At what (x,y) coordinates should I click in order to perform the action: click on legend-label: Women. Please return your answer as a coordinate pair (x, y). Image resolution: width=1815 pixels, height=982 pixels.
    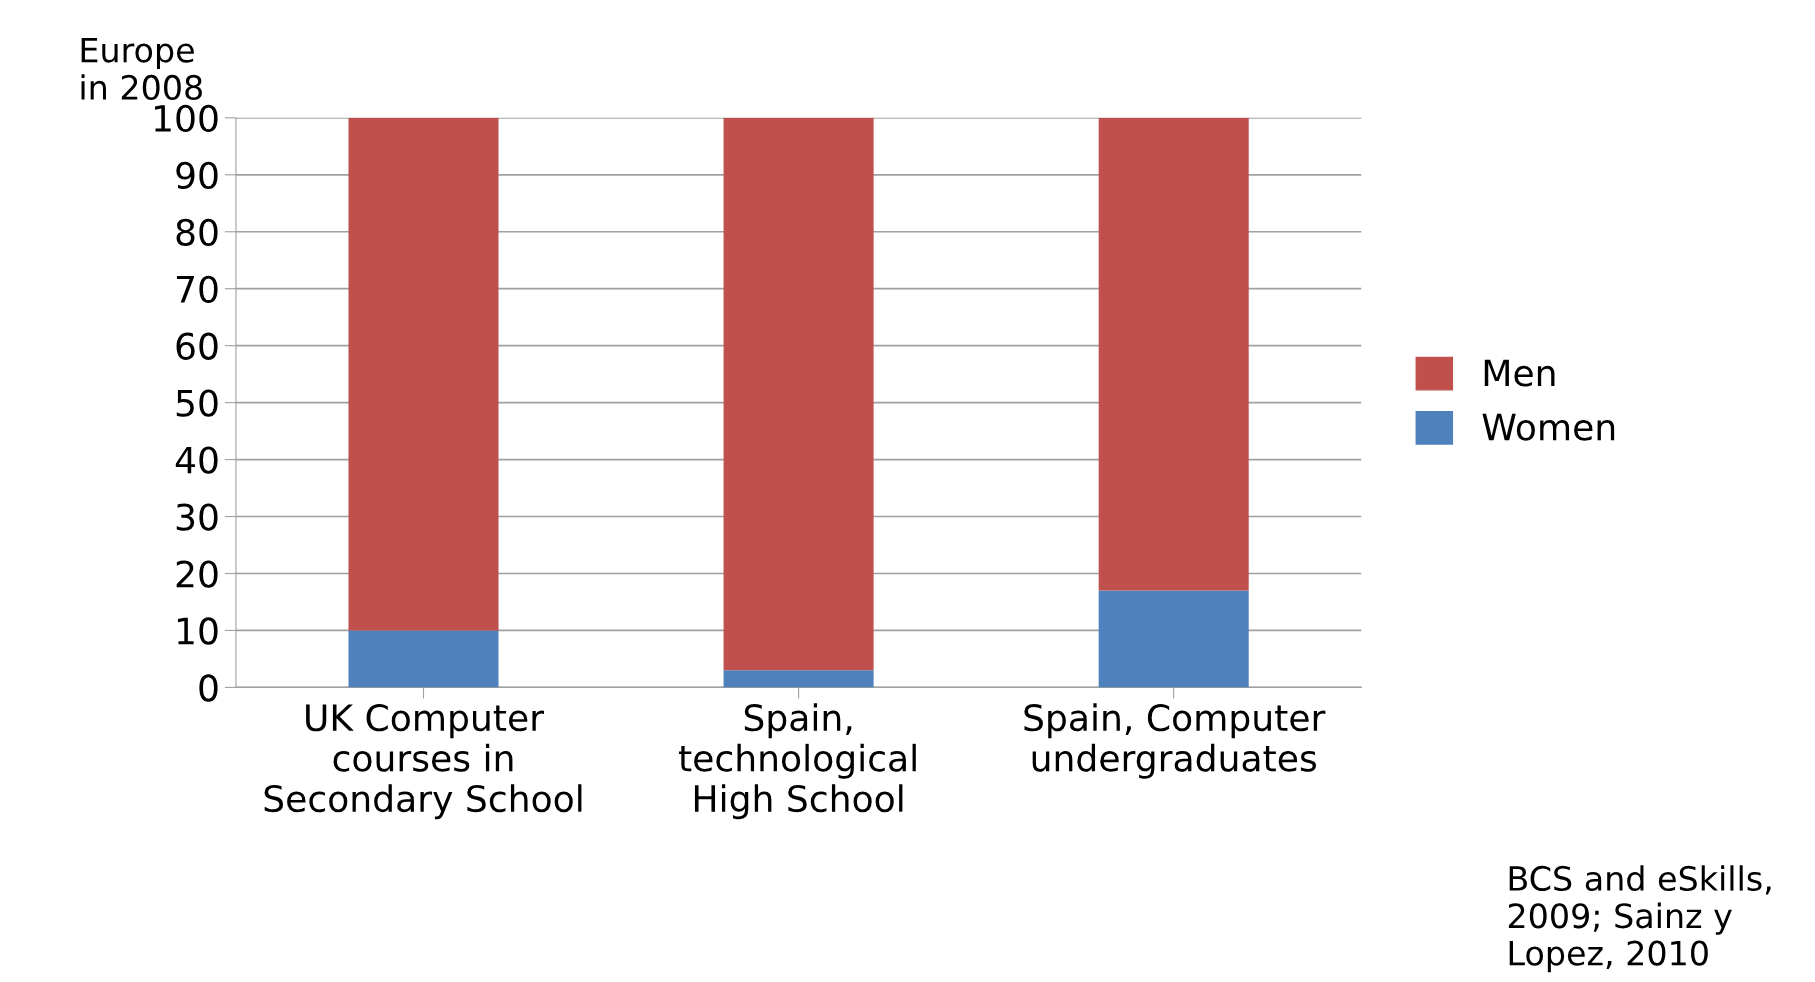
    Looking at the image, I should click on (1548, 427).